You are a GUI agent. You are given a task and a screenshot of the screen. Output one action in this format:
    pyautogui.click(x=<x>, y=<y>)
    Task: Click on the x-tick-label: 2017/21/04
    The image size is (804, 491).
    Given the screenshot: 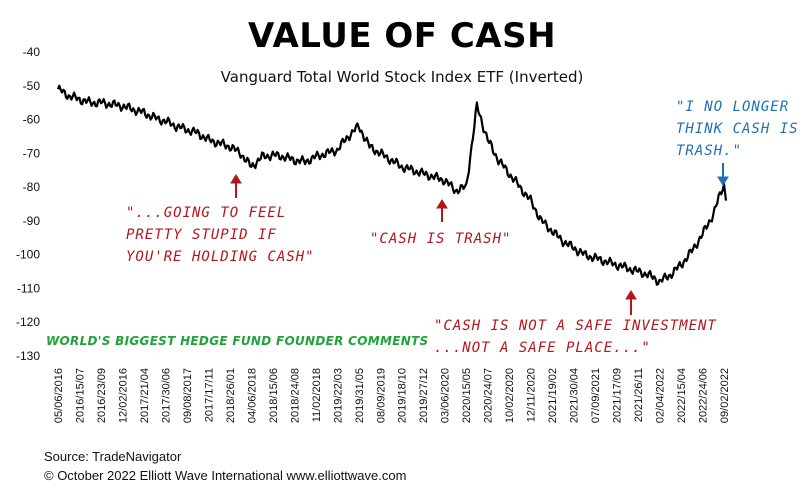 What is the action you would take?
    pyautogui.click(x=145, y=395)
    